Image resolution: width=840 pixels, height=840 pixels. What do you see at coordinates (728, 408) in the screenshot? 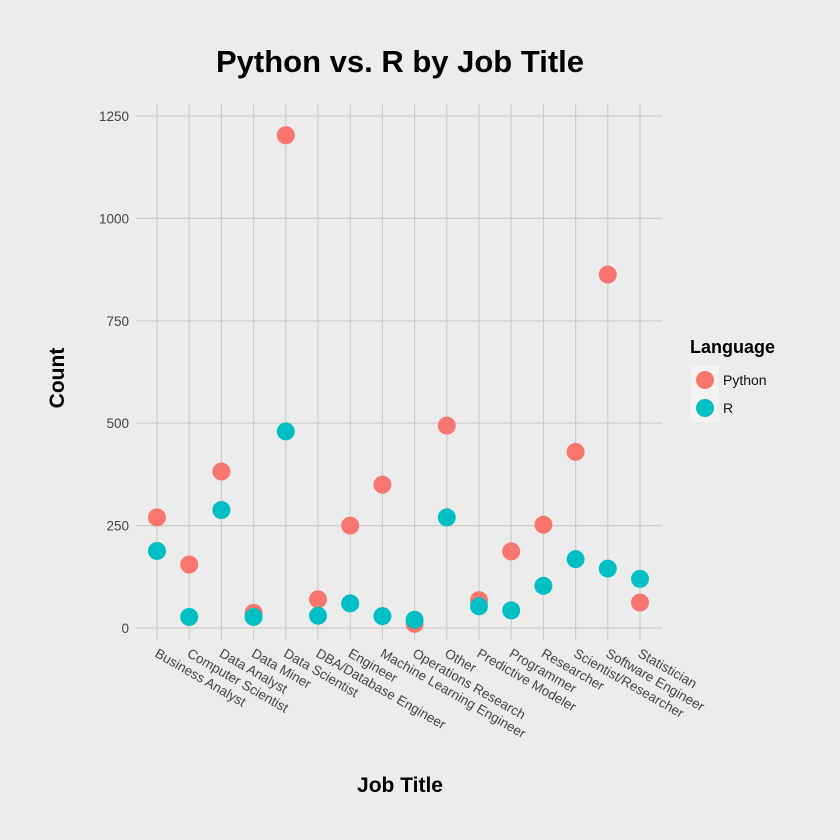
I see `legend-label-r: R` at bounding box center [728, 408].